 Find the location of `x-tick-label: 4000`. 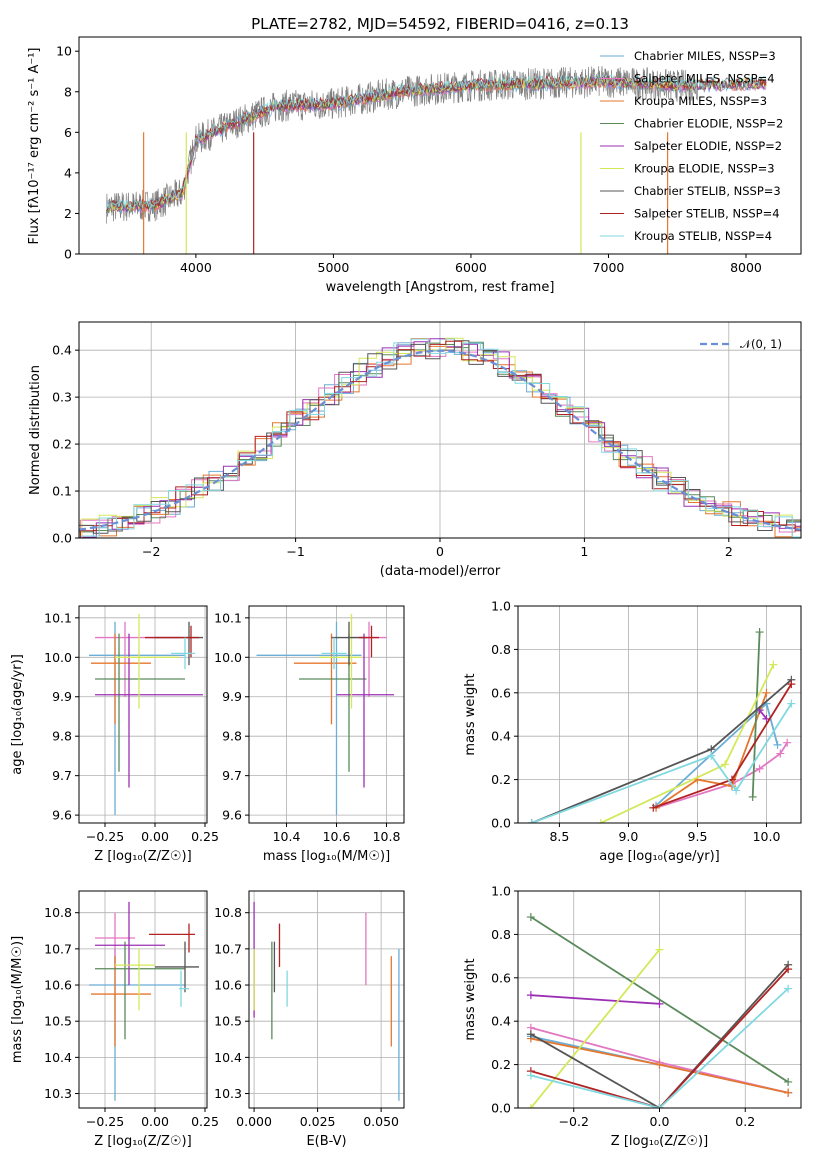

x-tick-label: 4000 is located at coordinates (196, 267).